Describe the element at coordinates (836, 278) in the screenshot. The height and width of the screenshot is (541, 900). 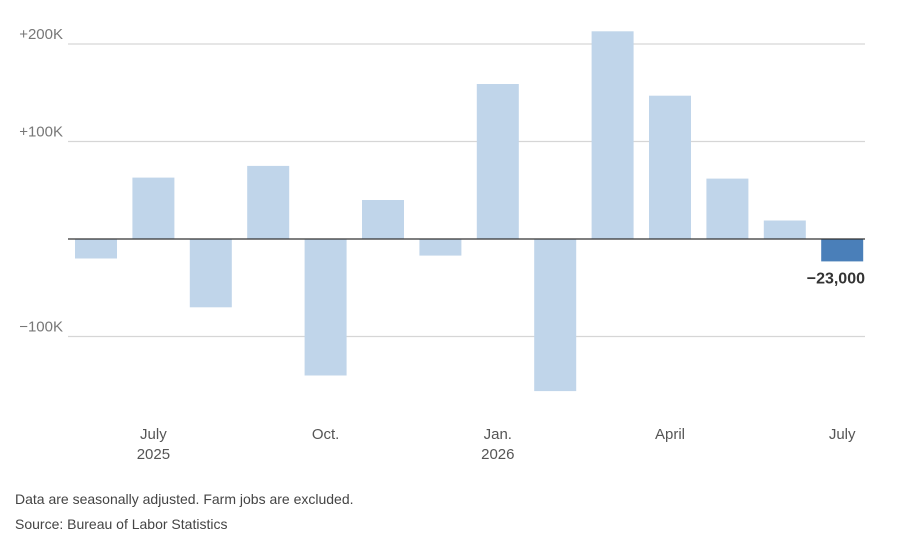
I see `highlight-data-label: −23,000` at that location.